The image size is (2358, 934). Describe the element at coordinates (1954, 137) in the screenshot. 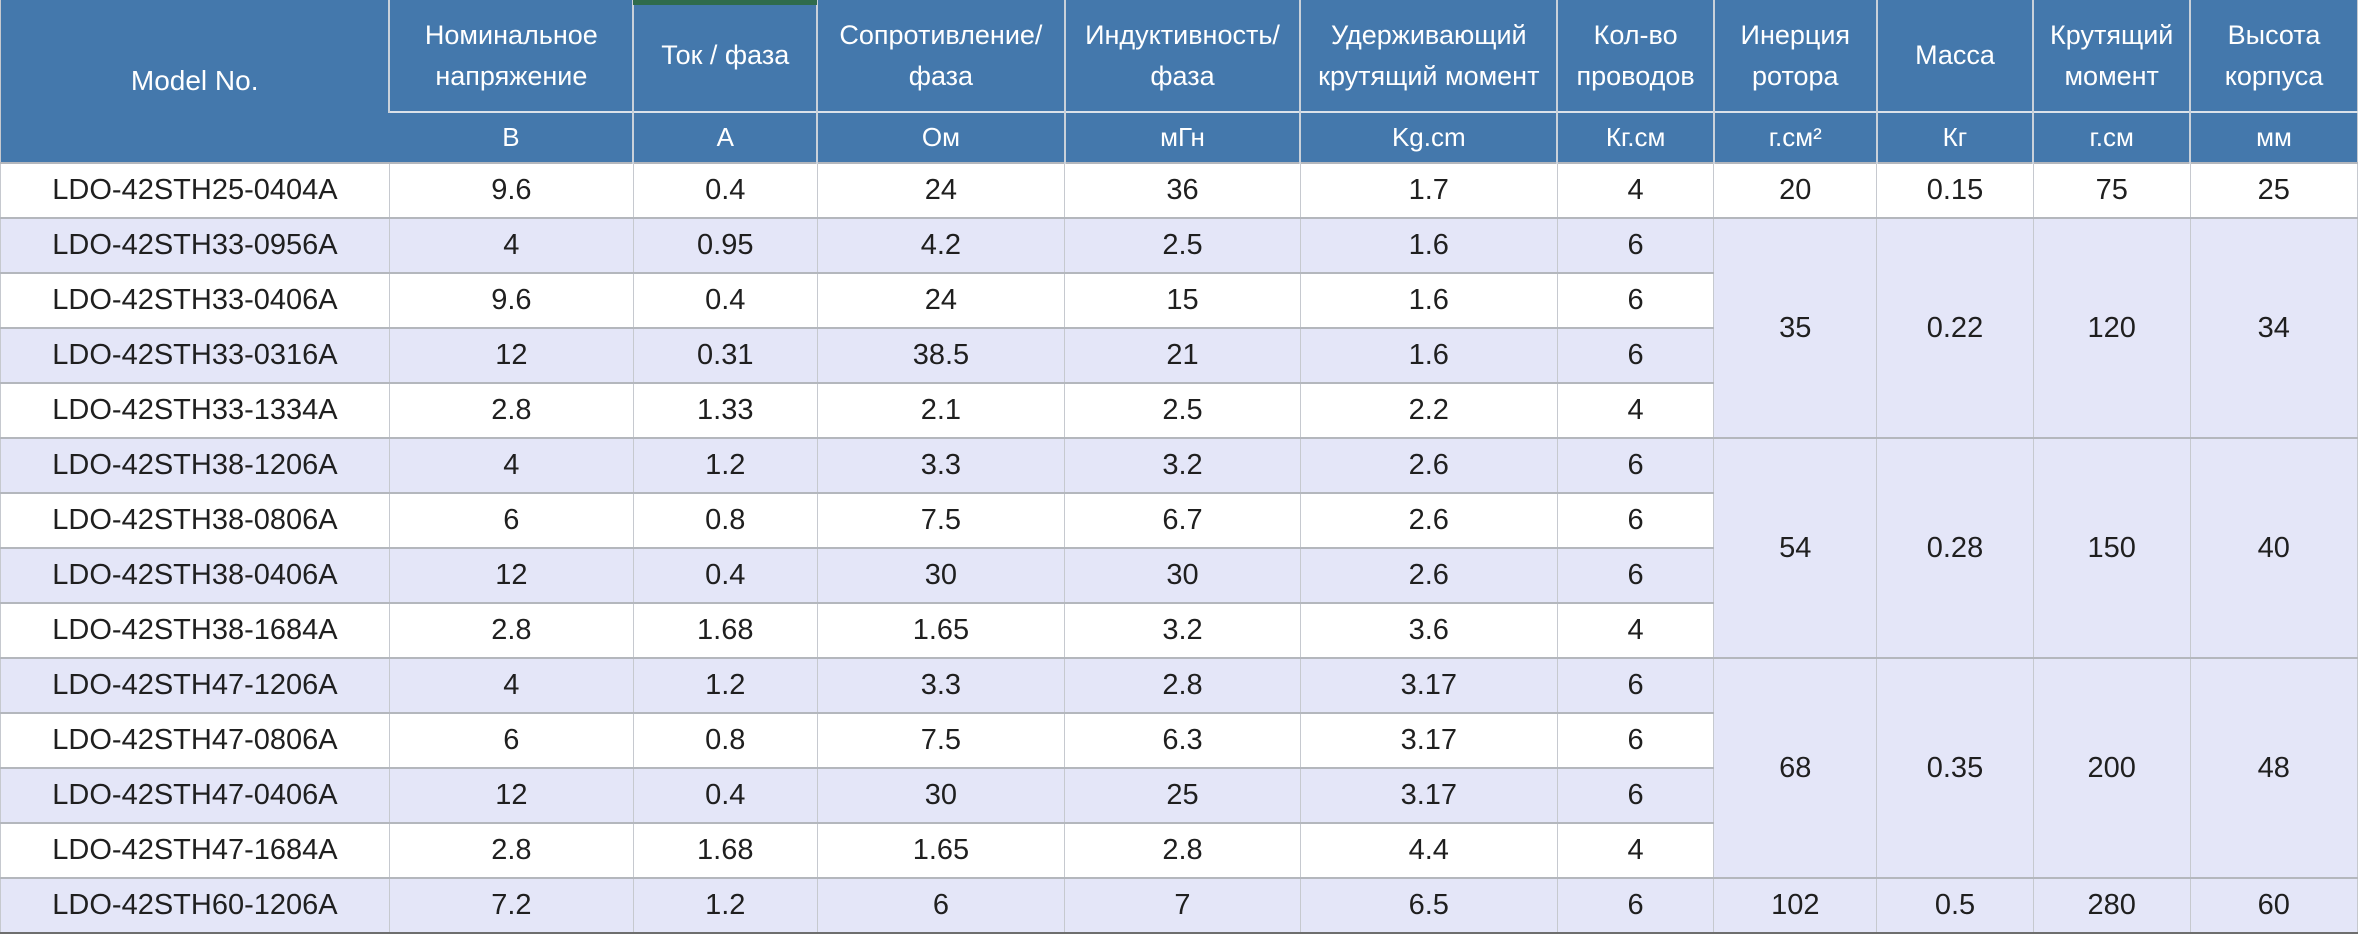

I see `unit-mass: Кг` at that location.